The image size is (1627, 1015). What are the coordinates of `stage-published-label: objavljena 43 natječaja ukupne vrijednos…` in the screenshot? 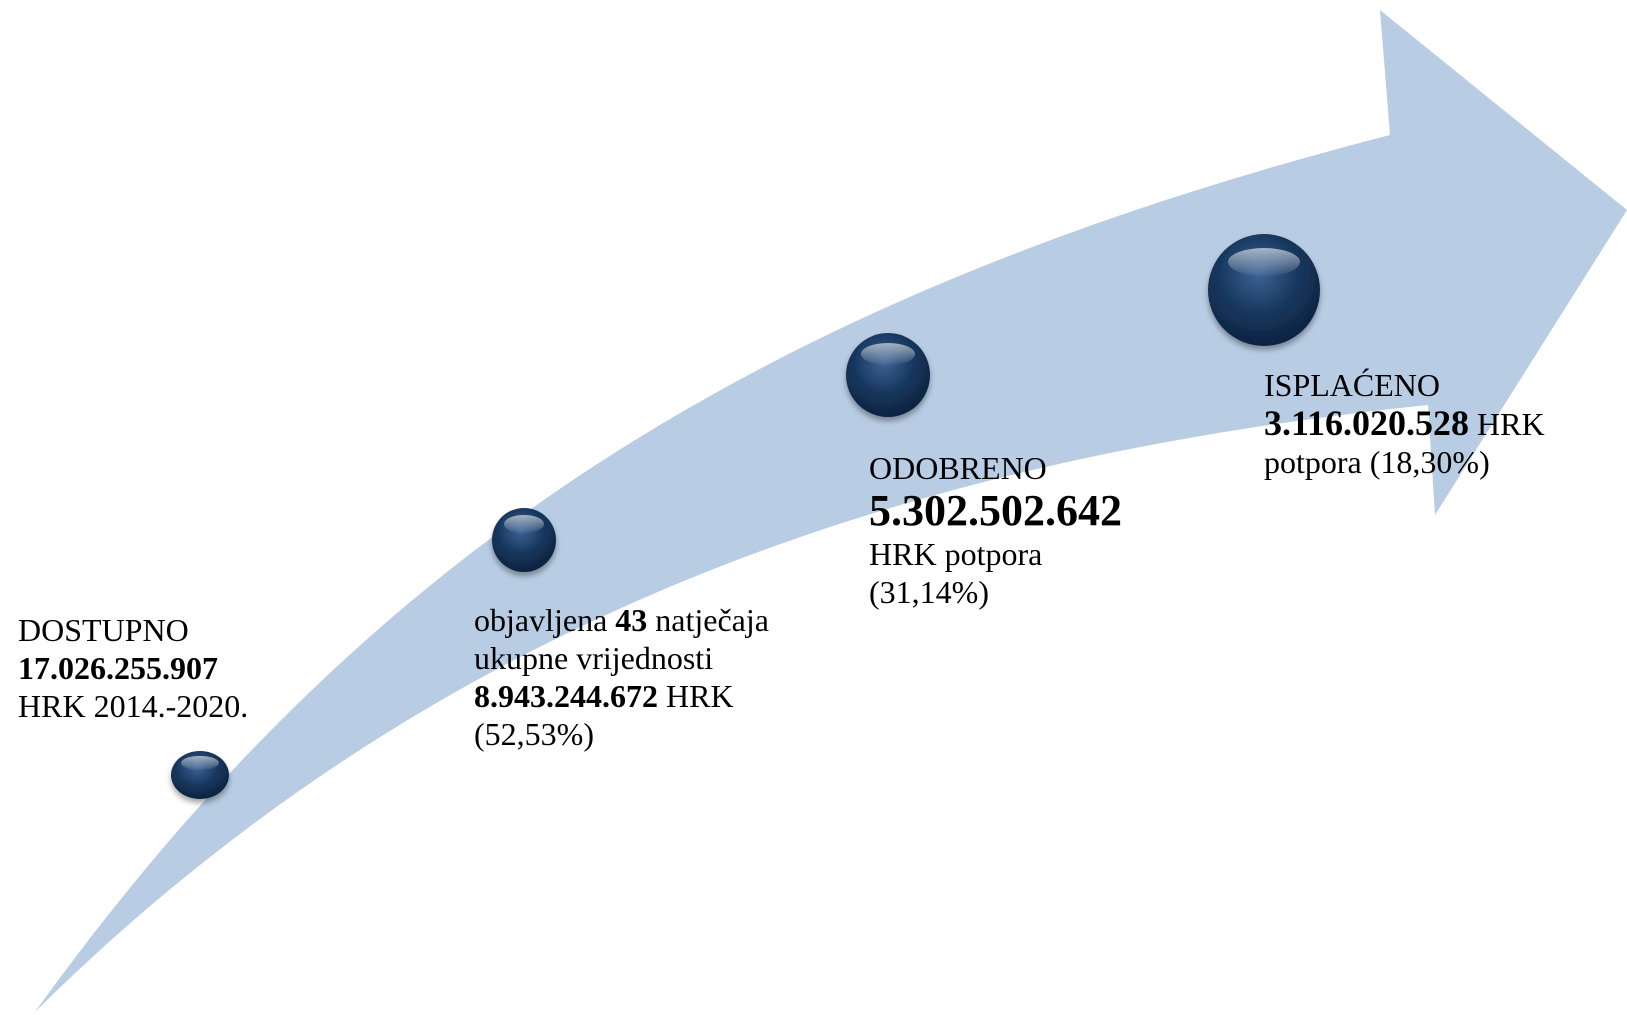 It's located at (621, 677).